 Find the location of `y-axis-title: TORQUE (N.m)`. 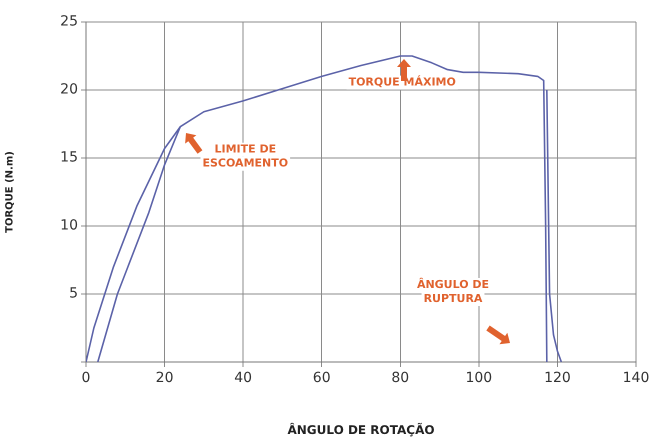

y-axis-title: TORQUE (N.m) is located at coordinates (10, 192).